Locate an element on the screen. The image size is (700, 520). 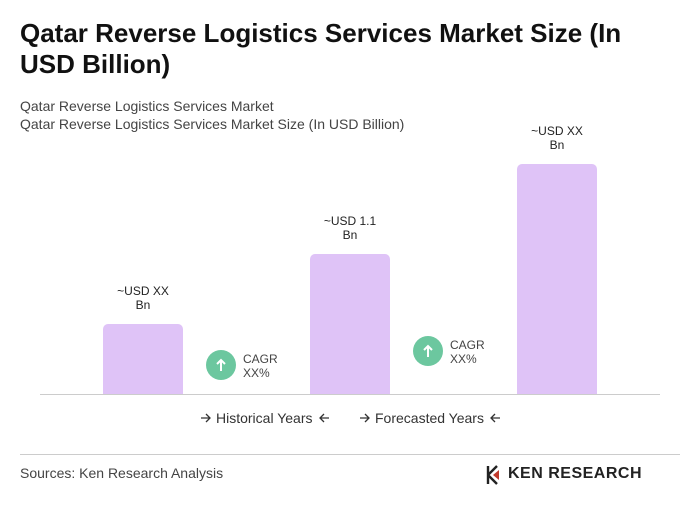
baseline is located at coordinates (350, 394).